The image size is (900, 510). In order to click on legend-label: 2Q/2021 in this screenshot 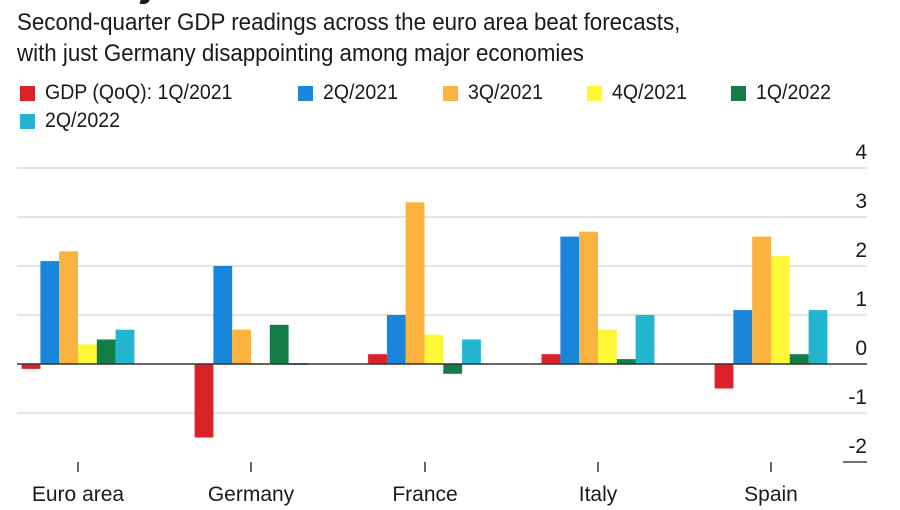, I will do `click(360, 92)`.